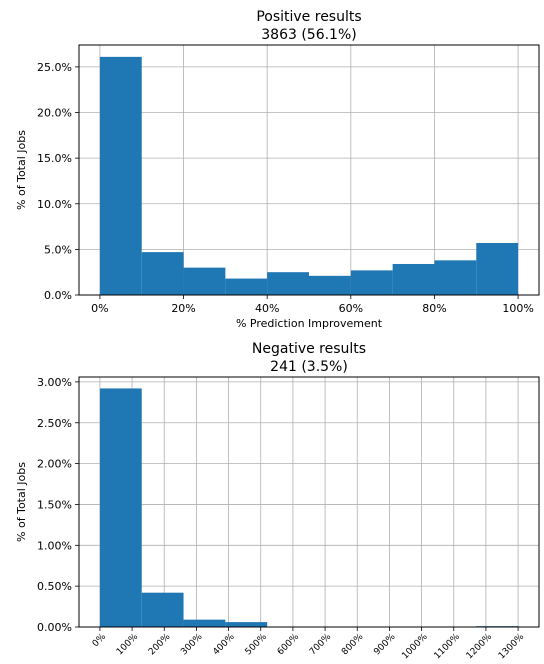 Image resolution: width=544 pixels, height=664 pixels. What do you see at coordinates (54, 113) in the screenshot?
I see `y-tick-label: 20.0%` at bounding box center [54, 113].